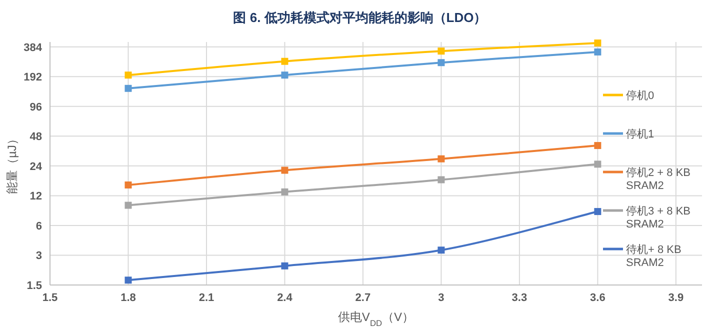  Describe the element at coordinates (676, 298) in the screenshot. I see `x-tick-label: 3.9` at that location.